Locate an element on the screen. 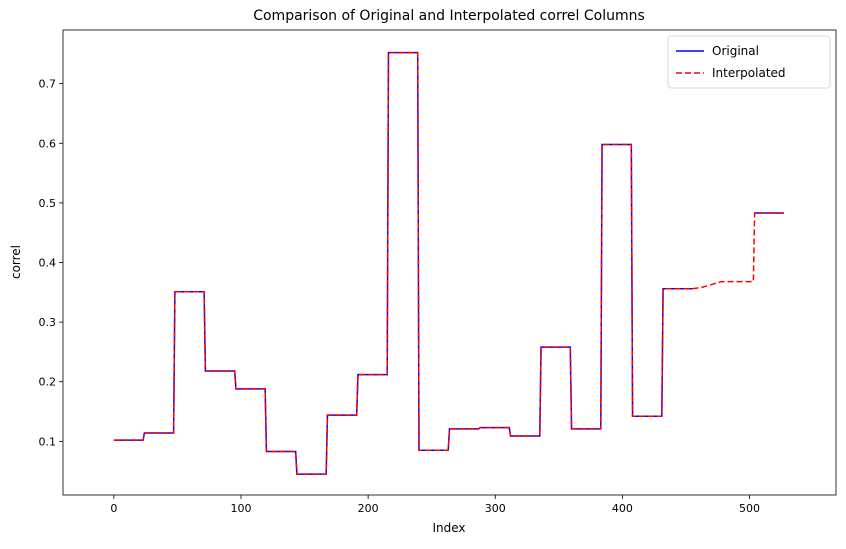 The width and height of the screenshot is (846, 549). y-axis-label: correl is located at coordinates (16, 262).